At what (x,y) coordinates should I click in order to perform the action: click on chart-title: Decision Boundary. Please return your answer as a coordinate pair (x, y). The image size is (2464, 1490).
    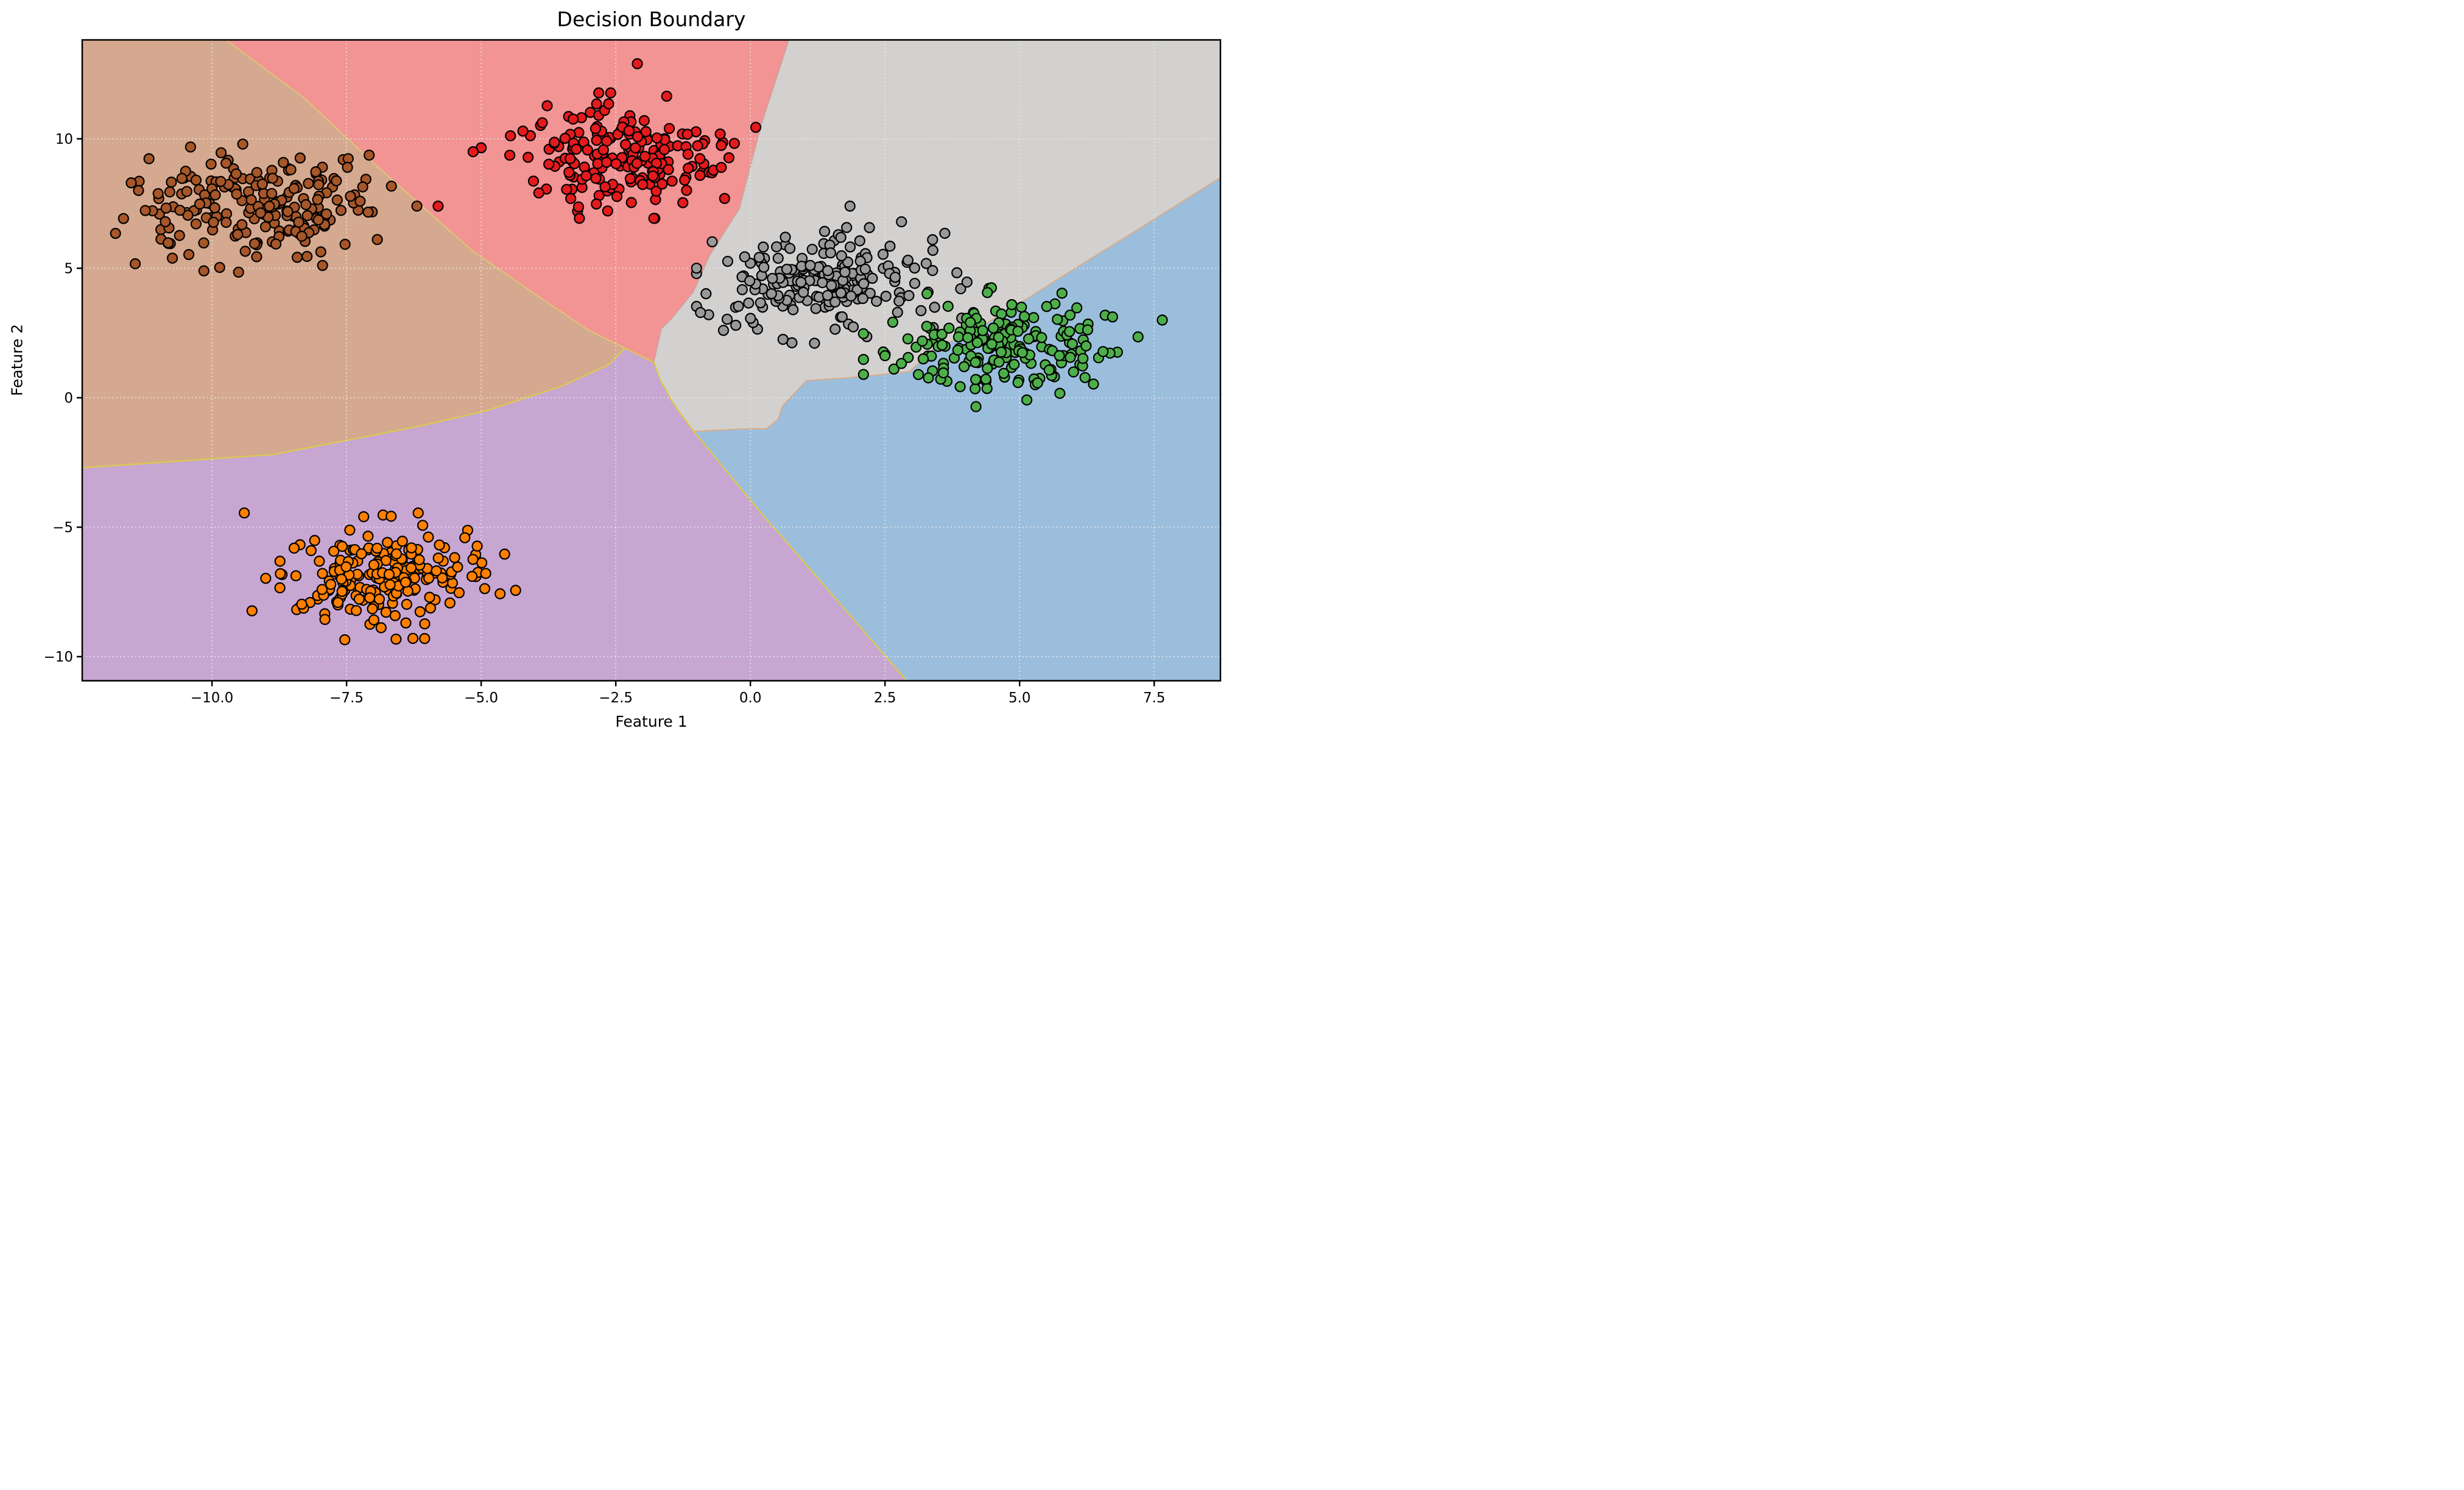
    Looking at the image, I should click on (652, 19).